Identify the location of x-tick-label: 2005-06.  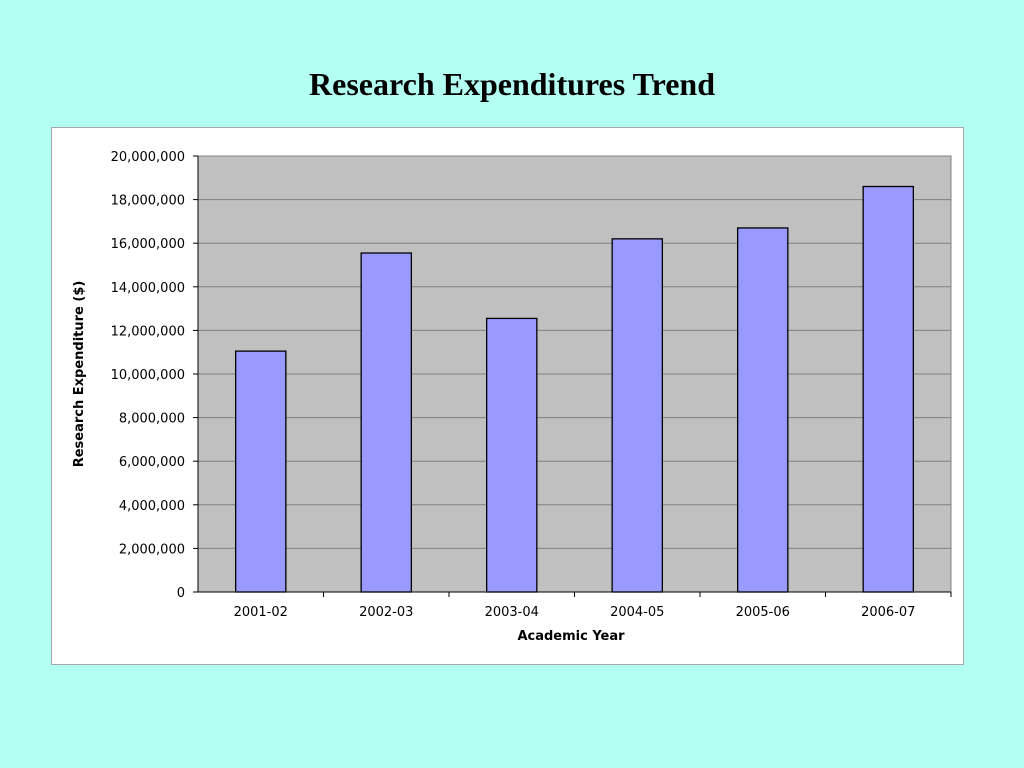
(763, 612).